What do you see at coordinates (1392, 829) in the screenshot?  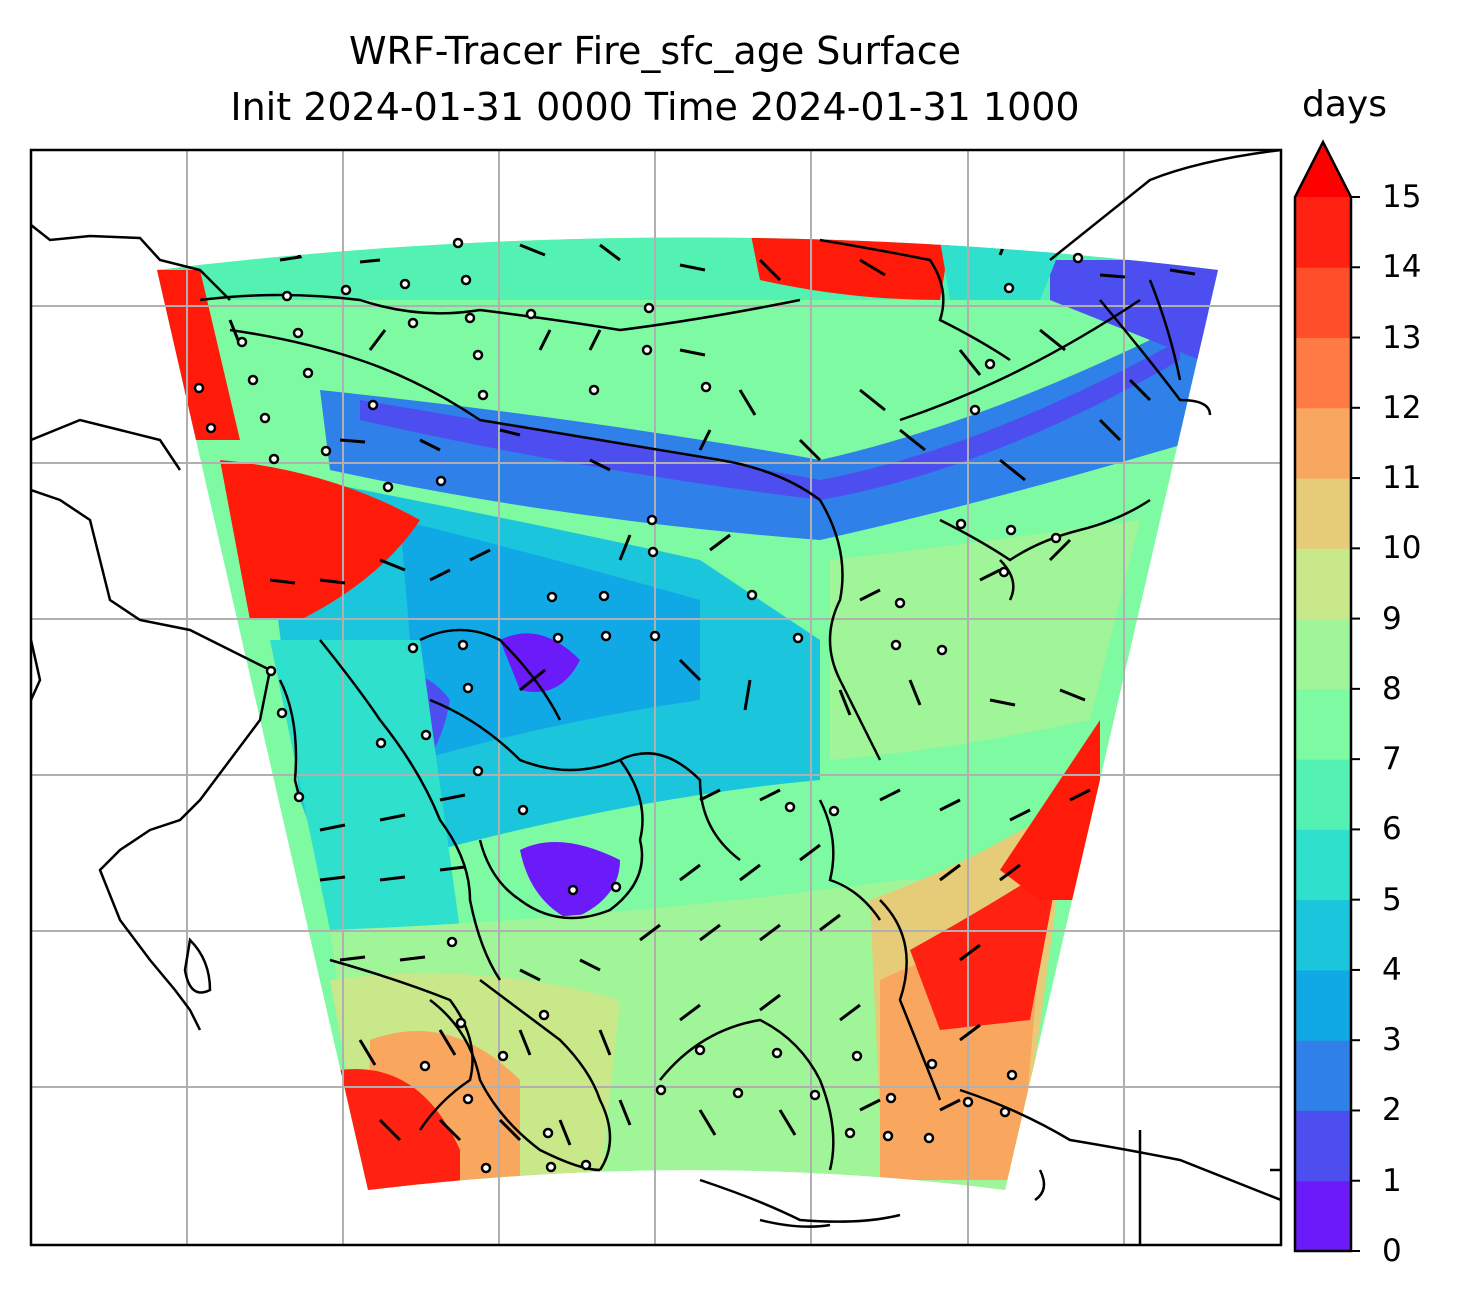 I see `colorbar-tick-label: 6` at bounding box center [1392, 829].